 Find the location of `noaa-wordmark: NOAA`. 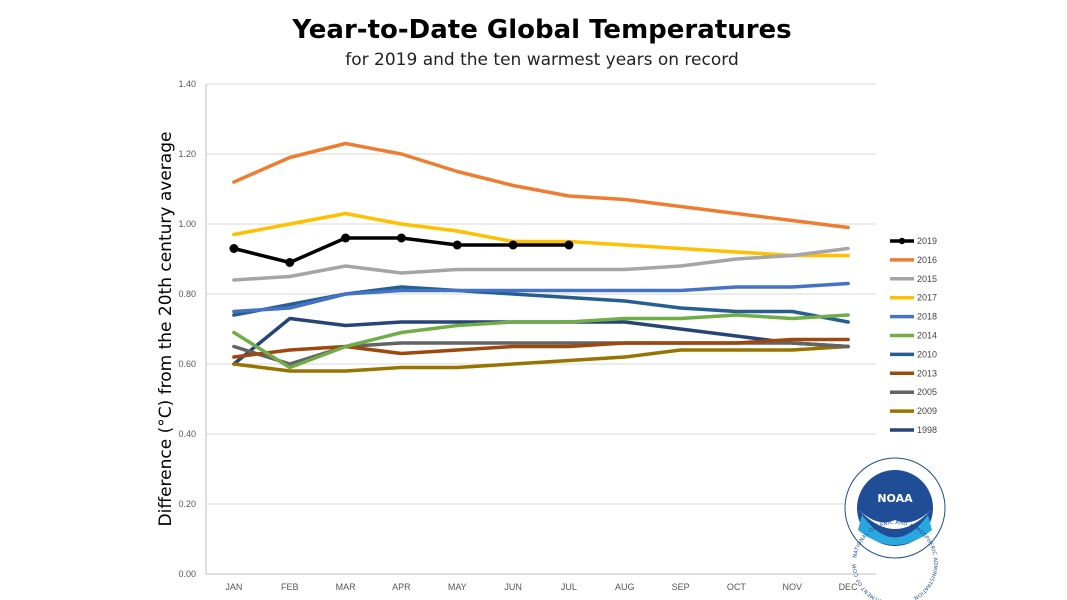

noaa-wordmark: NOAA is located at coordinates (895, 498).